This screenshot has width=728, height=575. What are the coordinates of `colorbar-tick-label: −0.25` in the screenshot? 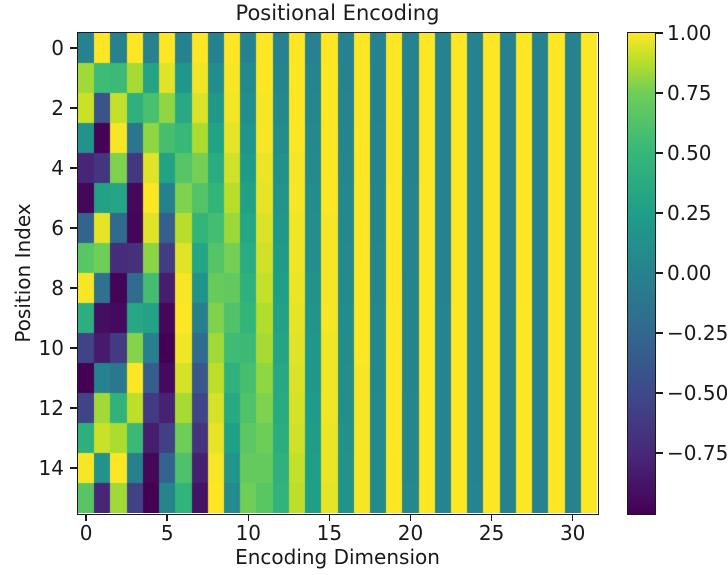 It's located at (697, 333).